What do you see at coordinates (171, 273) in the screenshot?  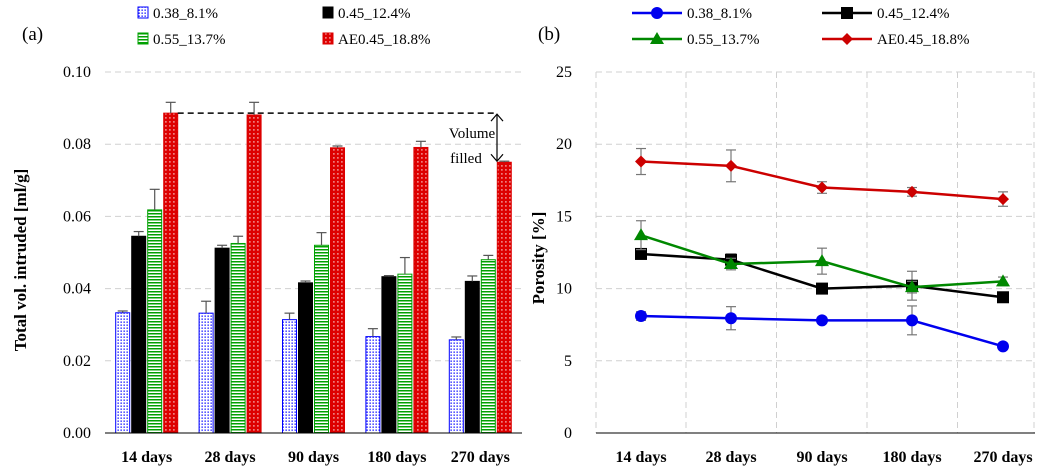 I see `bar-ae0-45-18-8-14-days` at bounding box center [171, 273].